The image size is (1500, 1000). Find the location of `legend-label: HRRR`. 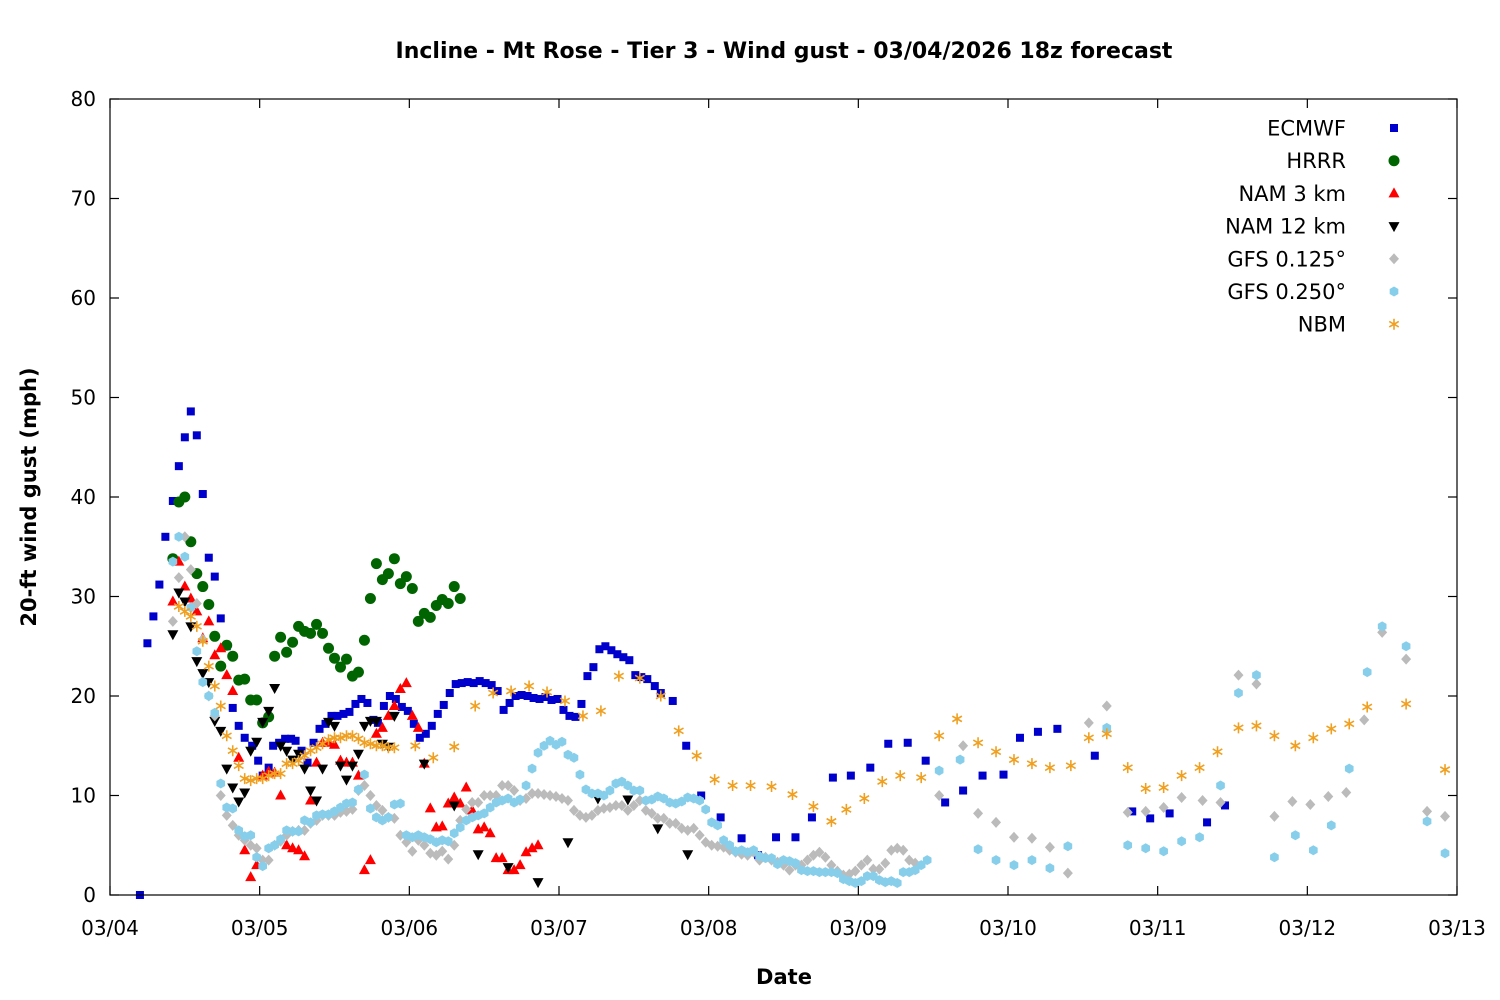

legend-label: HRRR is located at coordinates (1316, 161).